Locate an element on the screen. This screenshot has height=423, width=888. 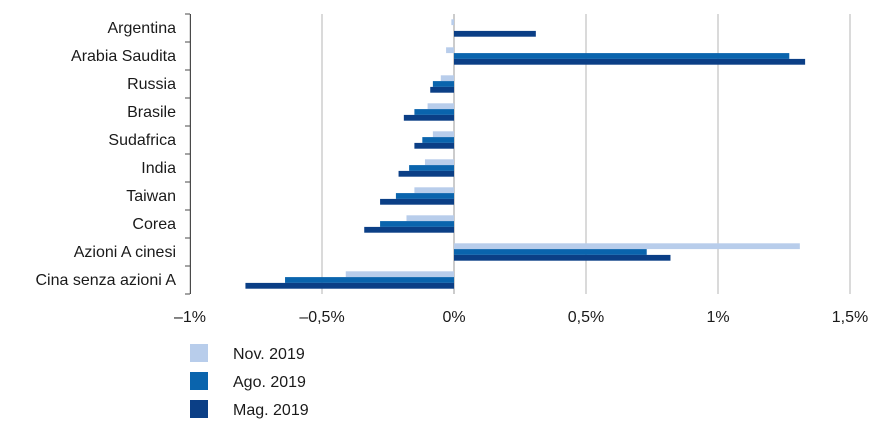
axis is located at coordinates (188, 154).